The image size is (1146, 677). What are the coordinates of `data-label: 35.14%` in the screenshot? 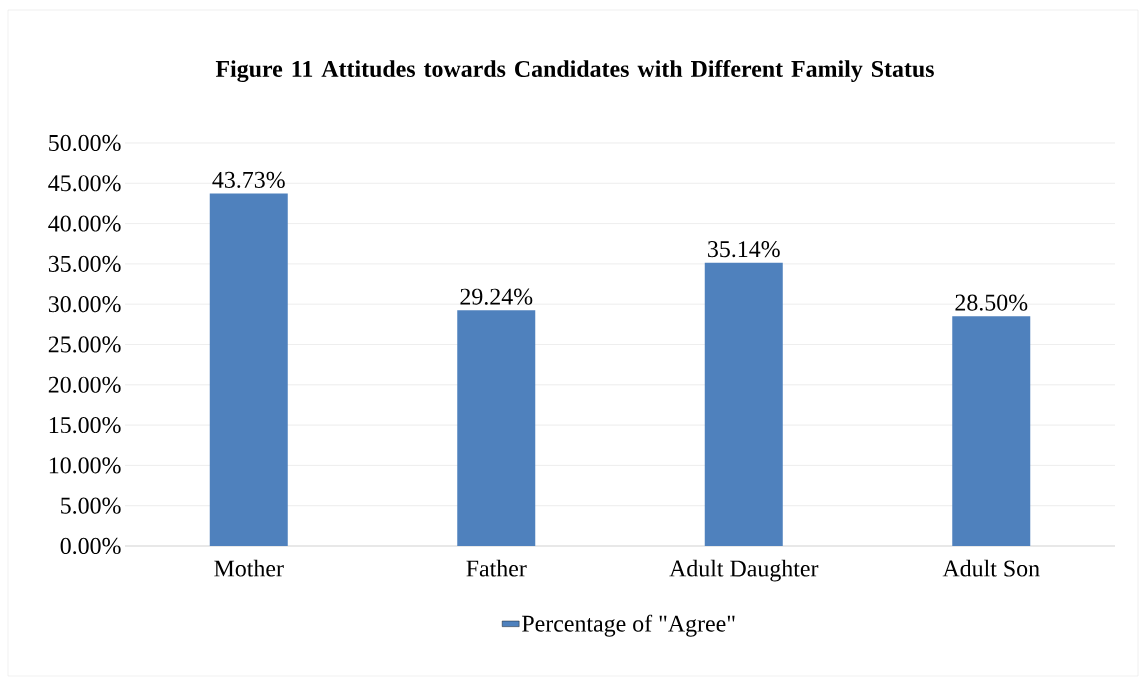 It's located at (744, 249).